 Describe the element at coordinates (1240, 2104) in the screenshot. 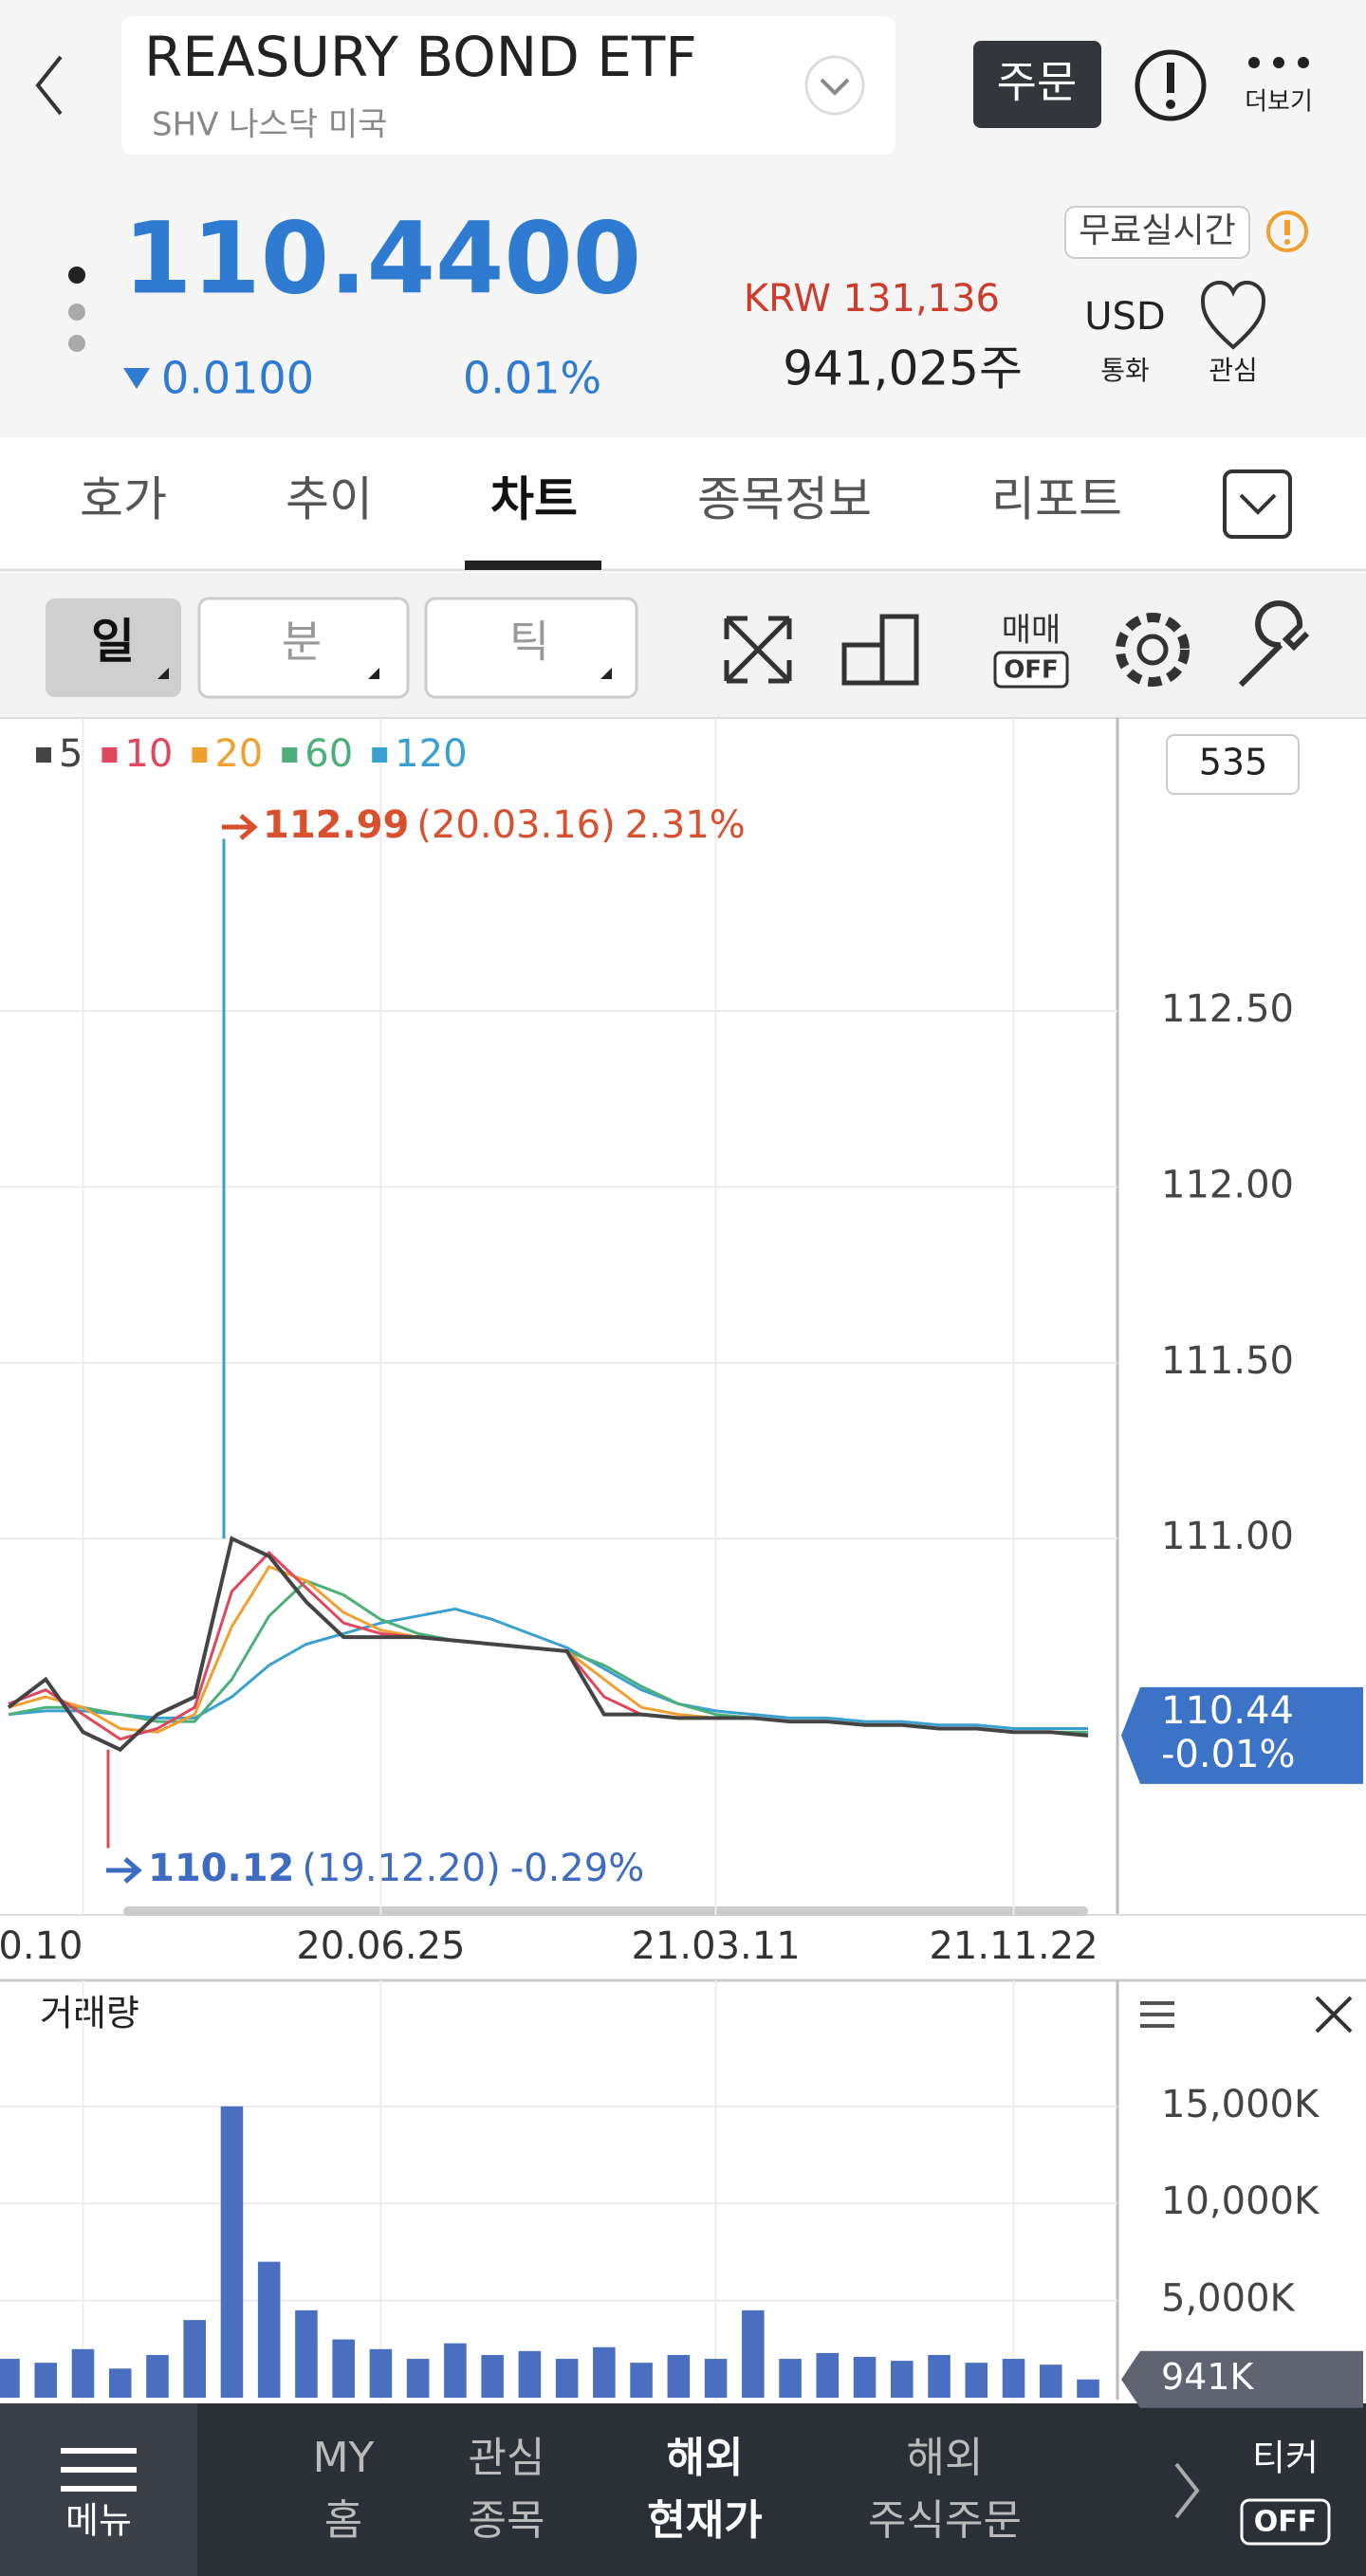

I see `y-tick-label: 15,000K` at that location.